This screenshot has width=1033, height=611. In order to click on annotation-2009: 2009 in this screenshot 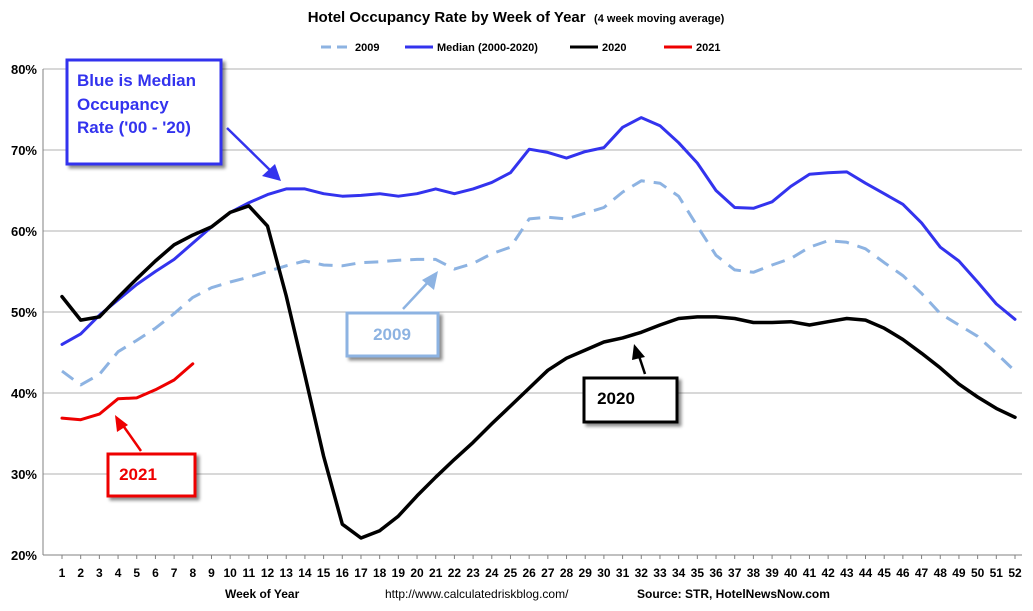, I will do `click(392, 314)`.